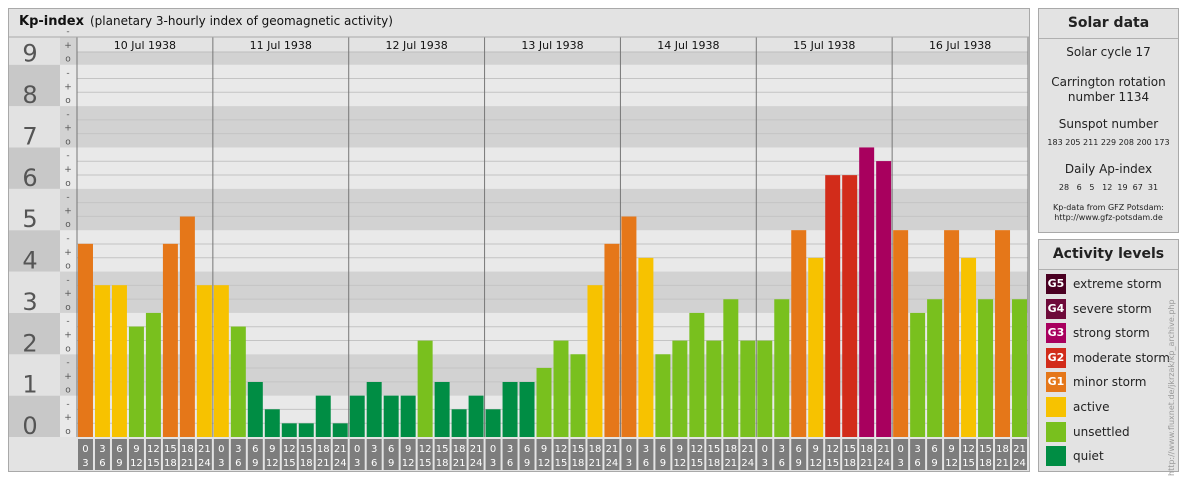 This screenshot has width=1184, height=480. What do you see at coordinates (1056, 333) in the screenshot?
I see `activity-swatch: G3` at bounding box center [1056, 333].